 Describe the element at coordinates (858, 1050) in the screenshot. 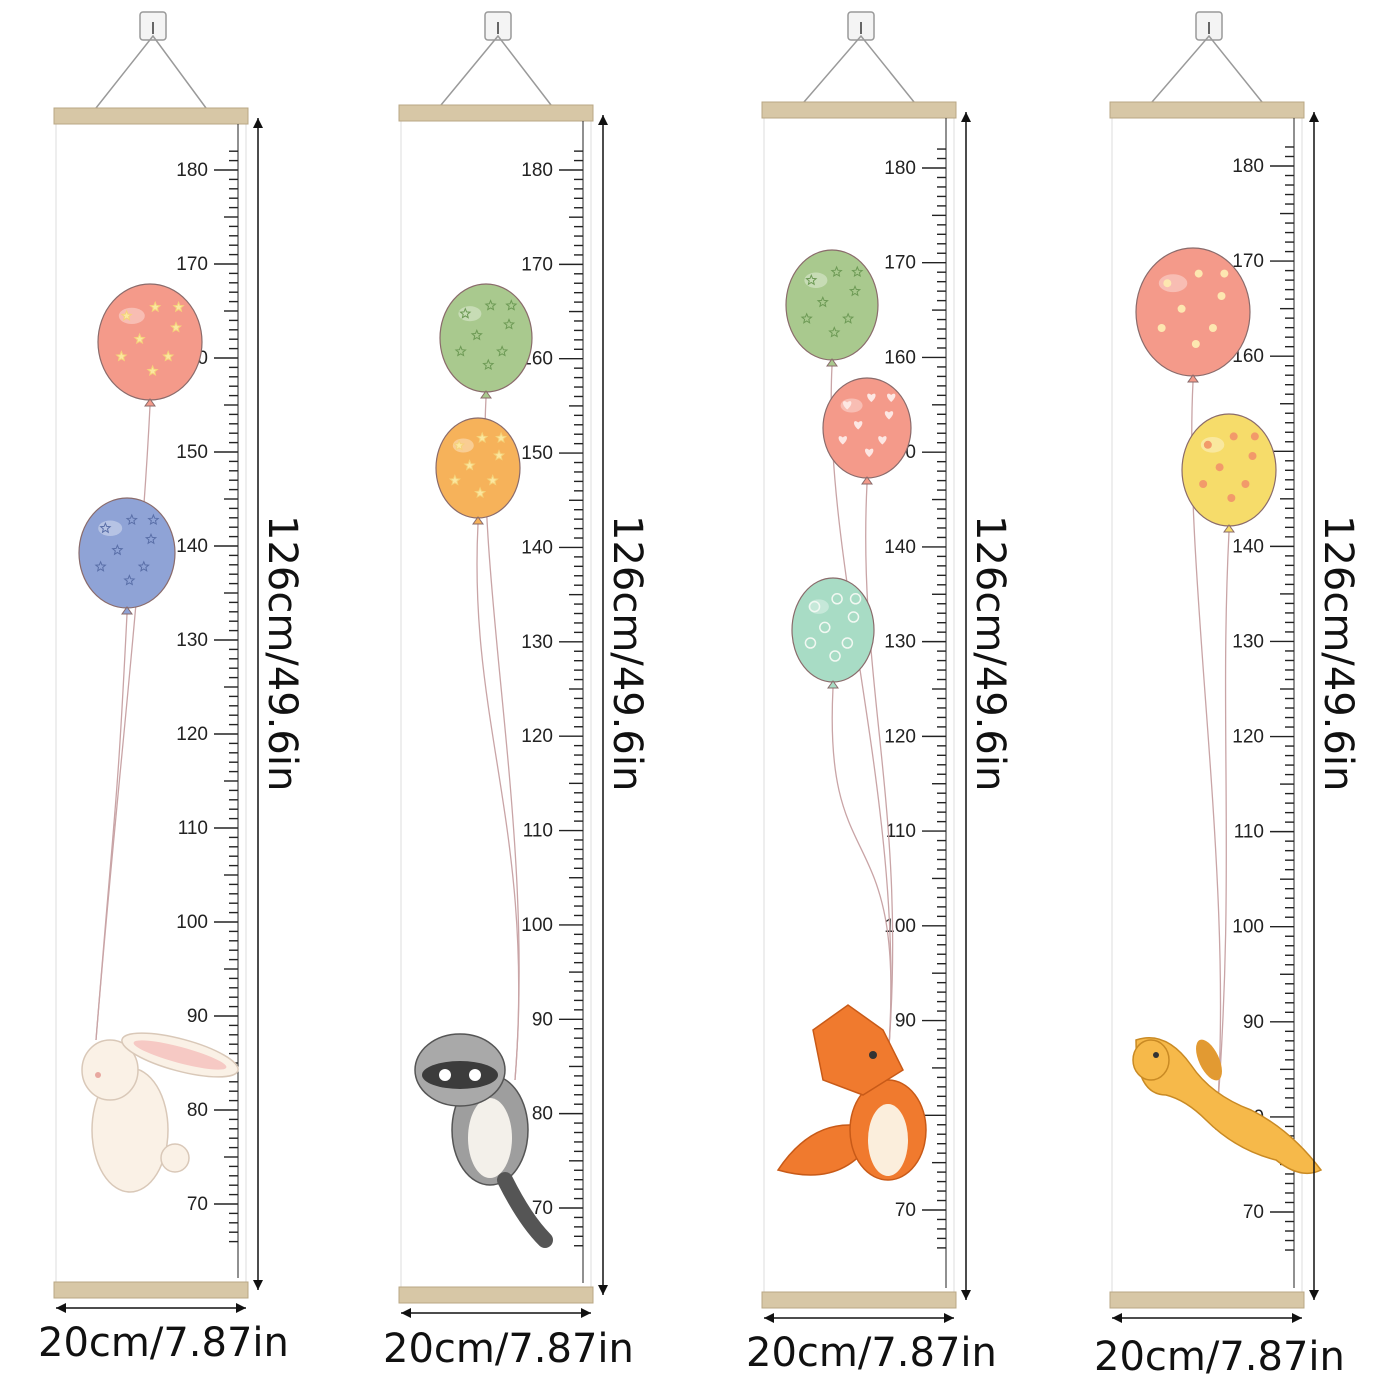

I see `fox-head` at that location.